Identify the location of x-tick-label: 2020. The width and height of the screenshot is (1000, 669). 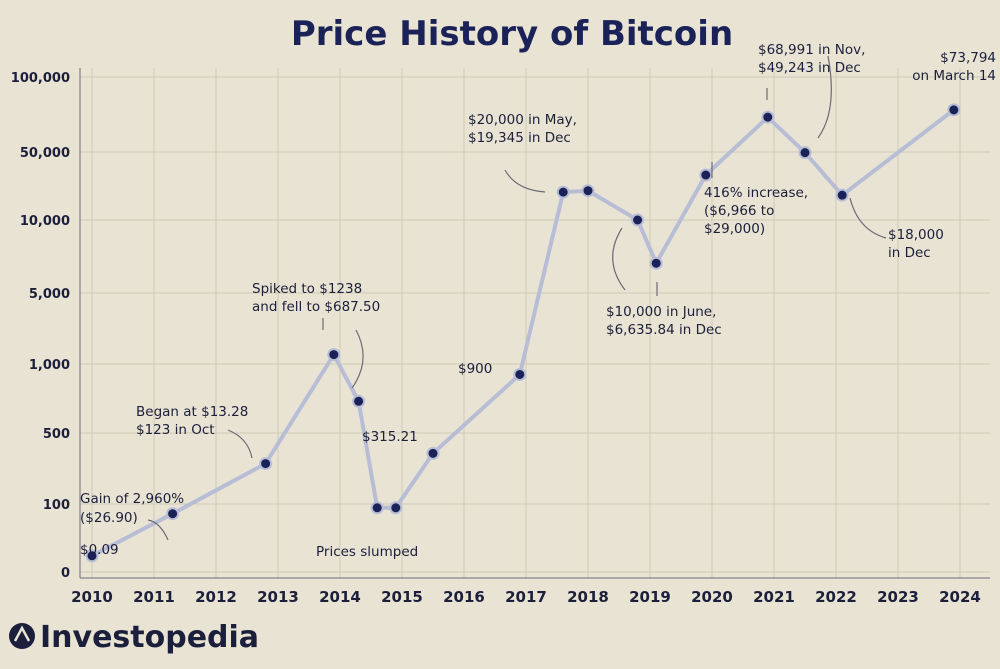
(712, 597).